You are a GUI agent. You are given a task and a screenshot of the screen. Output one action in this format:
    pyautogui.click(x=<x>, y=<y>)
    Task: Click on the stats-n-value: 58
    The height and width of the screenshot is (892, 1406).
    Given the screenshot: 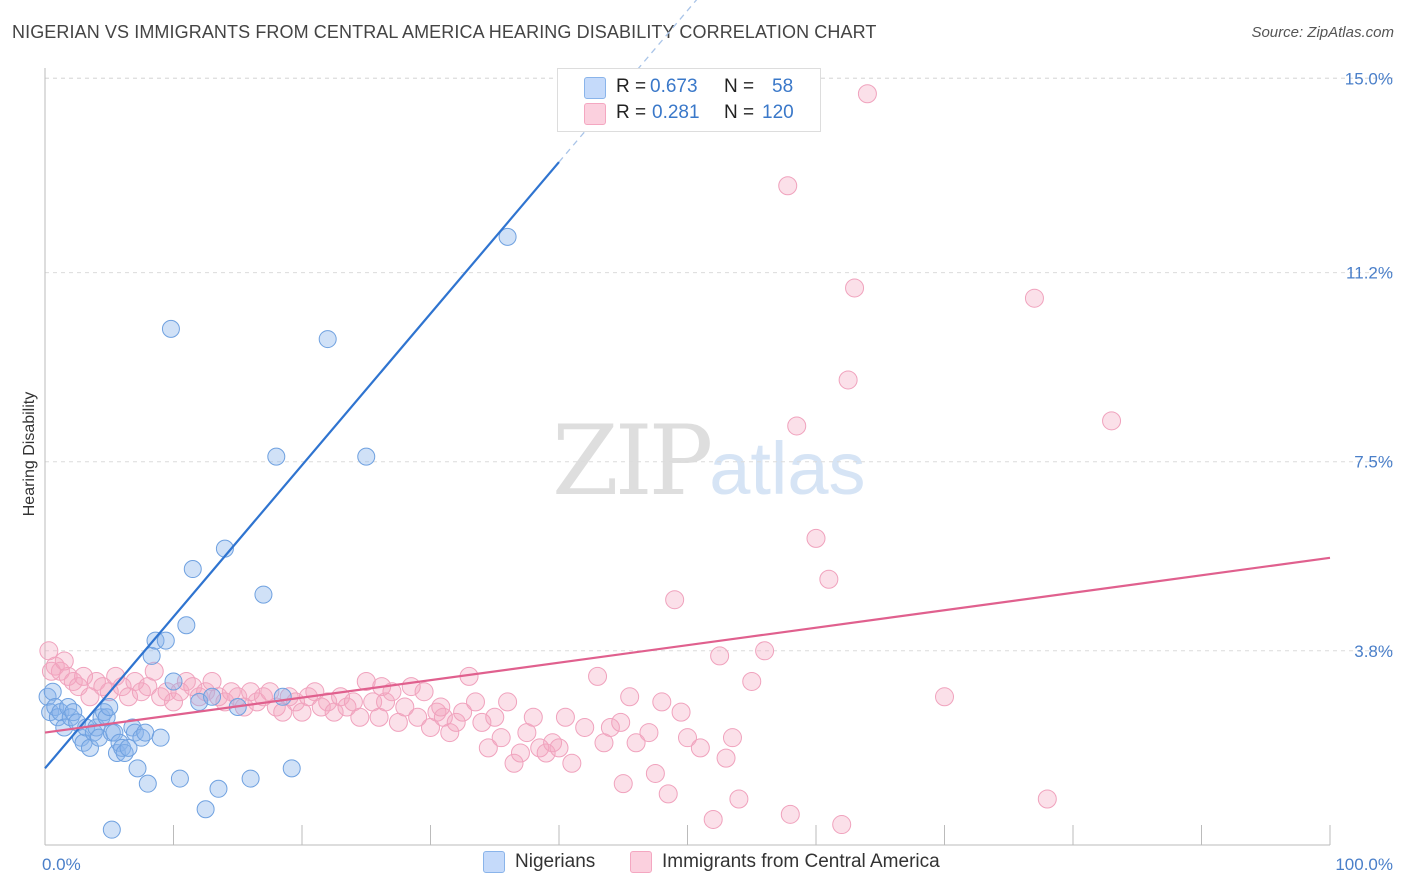 What is the action you would take?
    pyautogui.click(x=783, y=86)
    